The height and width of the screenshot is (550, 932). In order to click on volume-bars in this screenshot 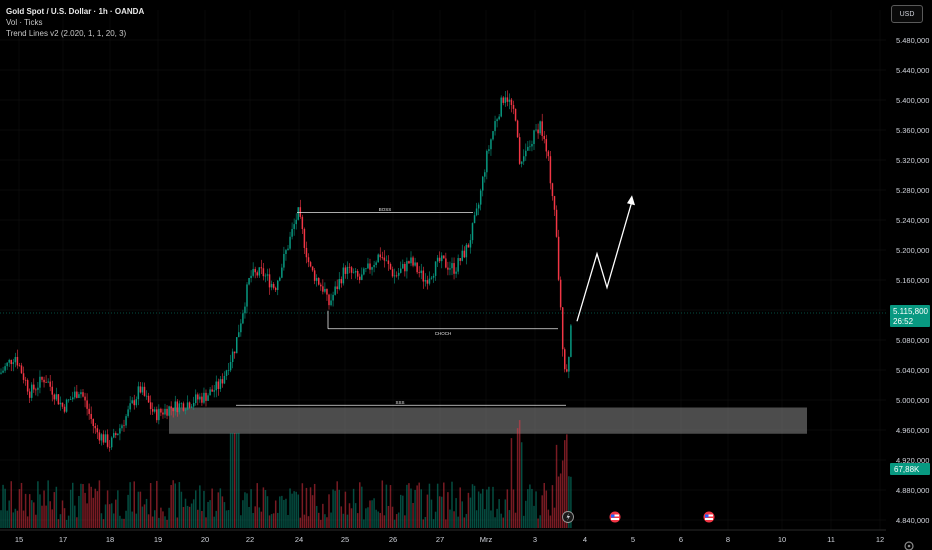, I will do `click(286, 474)`.